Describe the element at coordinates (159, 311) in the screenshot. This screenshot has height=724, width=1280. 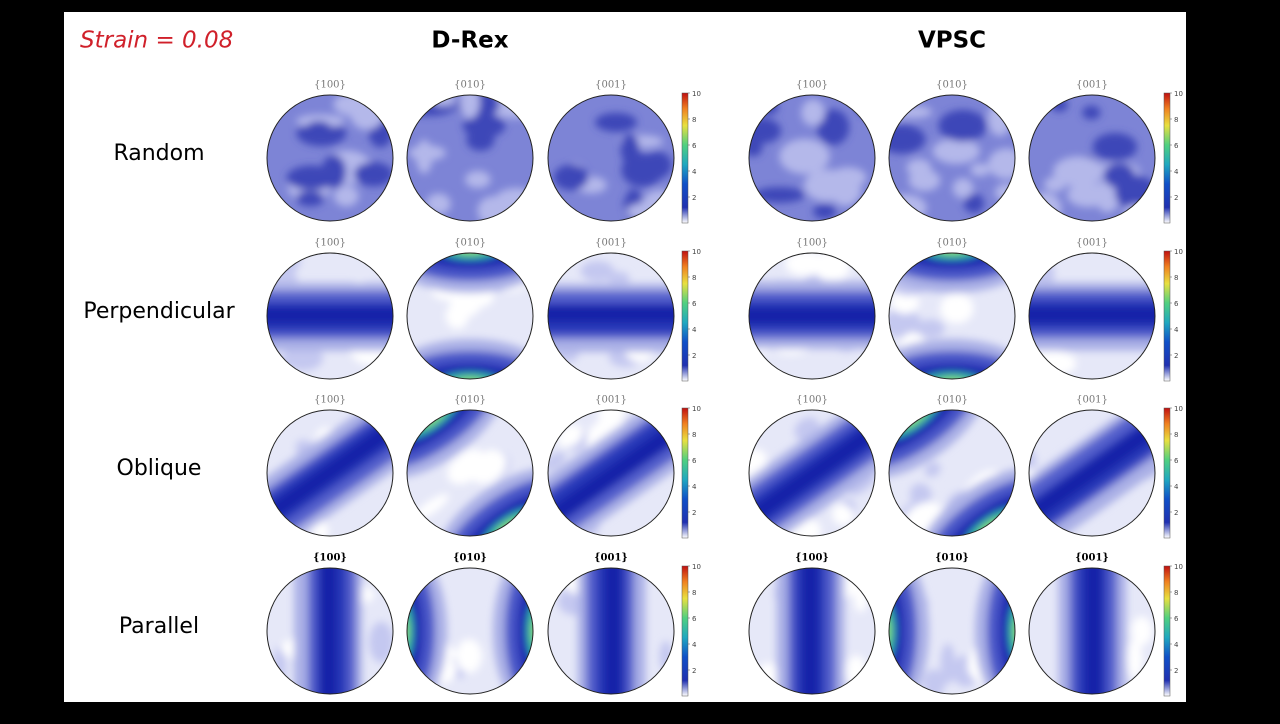
I see `row-label: Perpendicular` at that location.